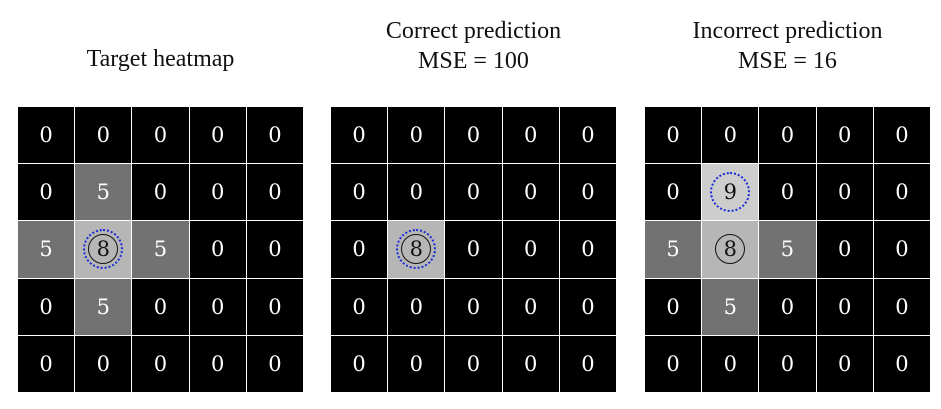  I want to click on panel-title-line: MSE = 100, so click(473, 61).